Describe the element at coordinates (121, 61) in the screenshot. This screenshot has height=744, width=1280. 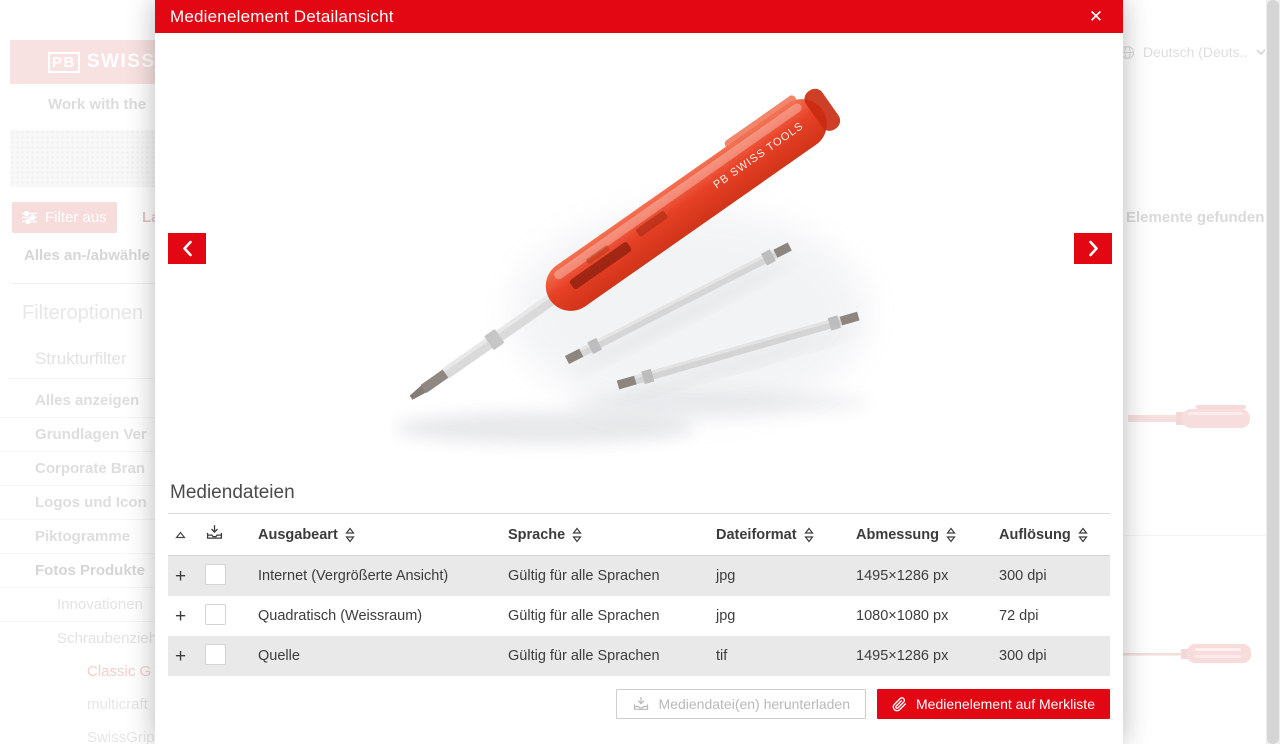
I see `logo-wordmark: SWISS` at that location.